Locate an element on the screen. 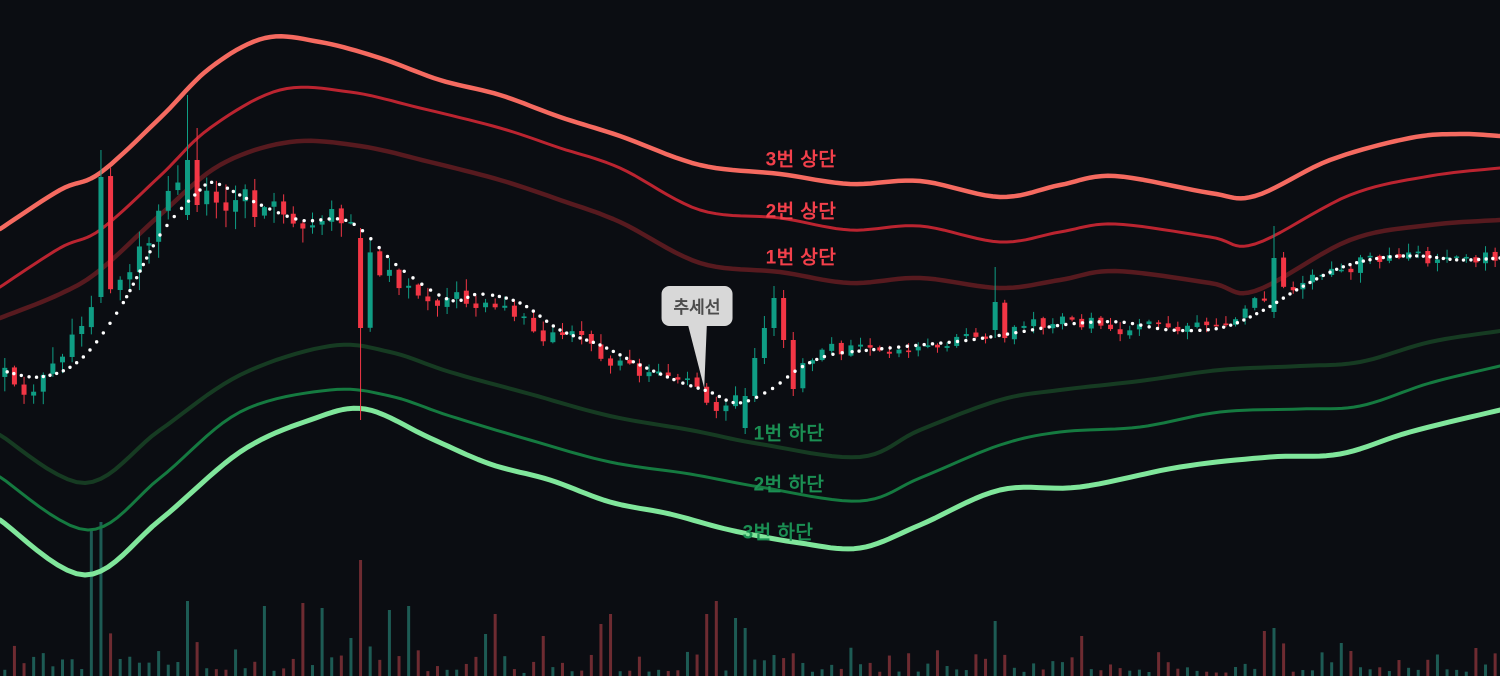  band-label-lower-3: 3번 하단 is located at coordinates (778, 533).